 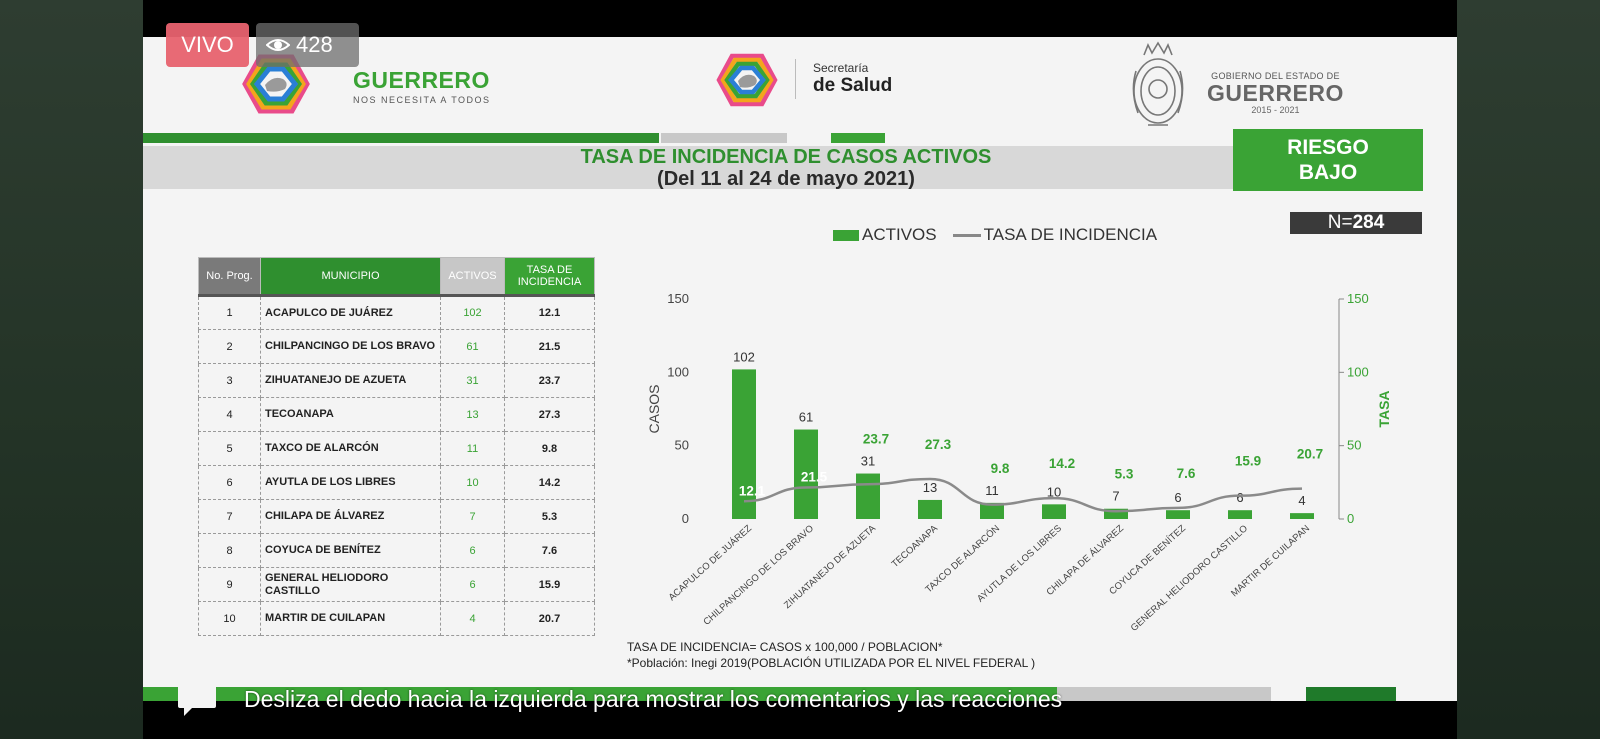 What do you see at coordinates (350, 380) in the screenshot?
I see `row-municipio: ZIHUATANEJO DE AZUETA` at bounding box center [350, 380].